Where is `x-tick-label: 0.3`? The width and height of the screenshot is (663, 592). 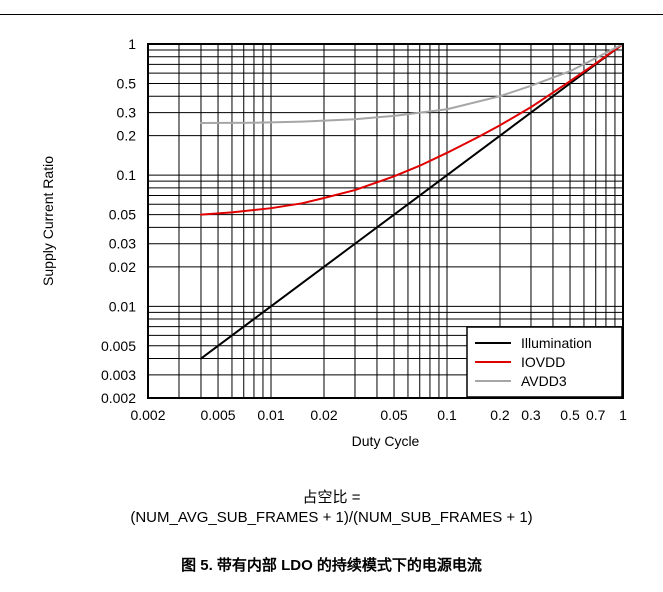 x-tick-label: 0.3 is located at coordinates (531, 415).